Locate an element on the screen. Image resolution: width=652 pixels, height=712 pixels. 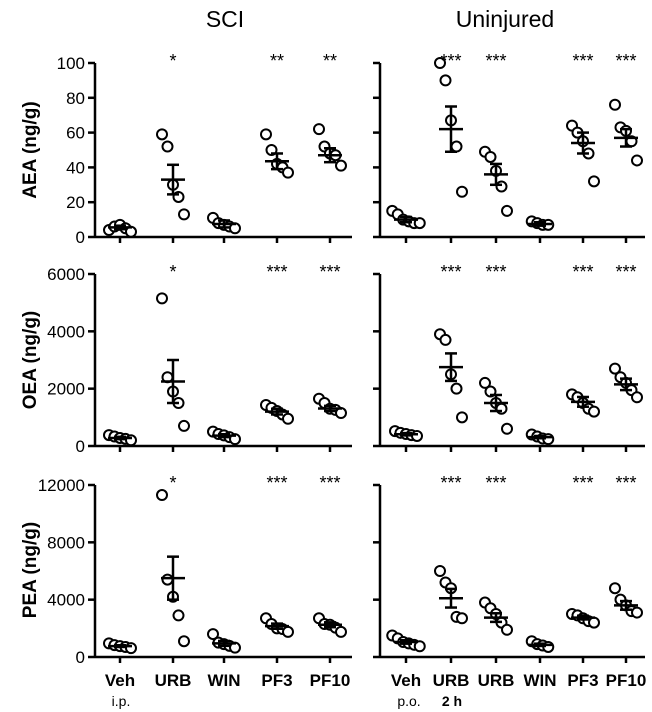
y-tick-label: 80 is located at coordinates (75, 98).